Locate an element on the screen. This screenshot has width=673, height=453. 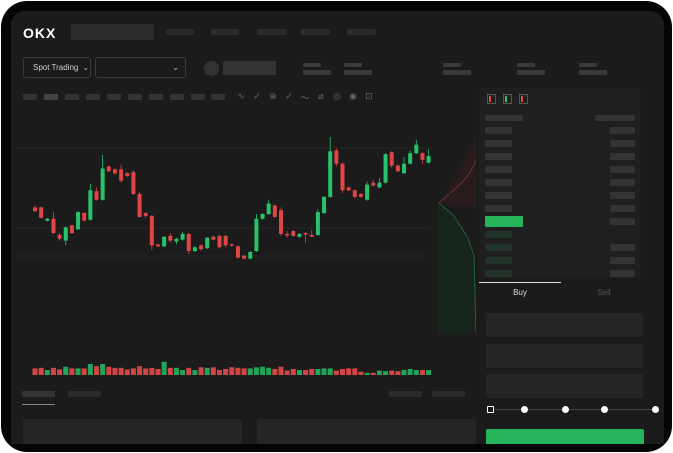
order-book is located at coordinates (560, 183).